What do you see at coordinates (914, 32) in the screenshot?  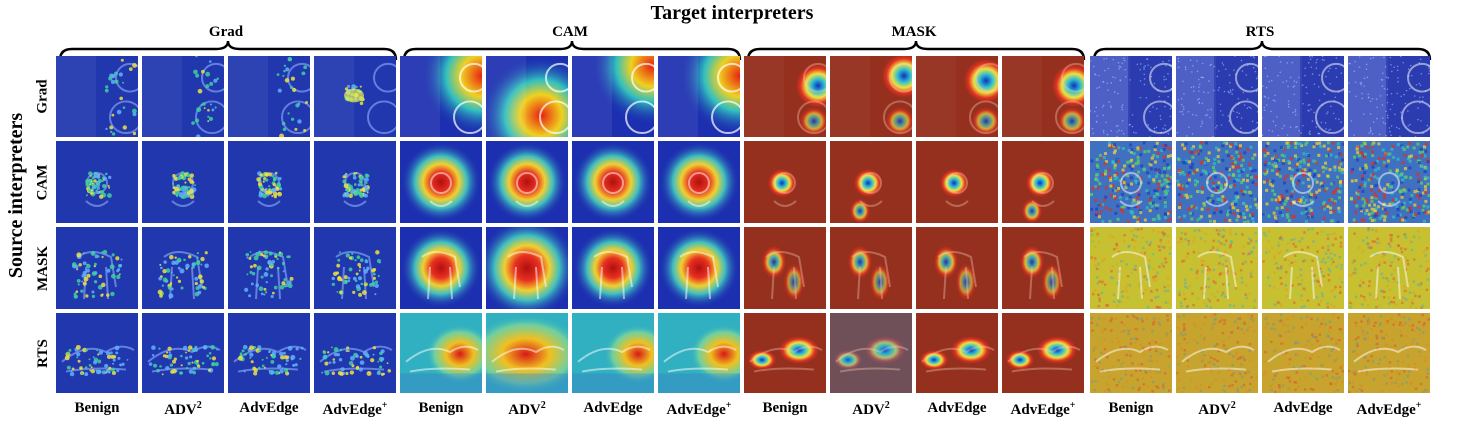 I see `target-group-label: MASK` at bounding box center [914, 32].